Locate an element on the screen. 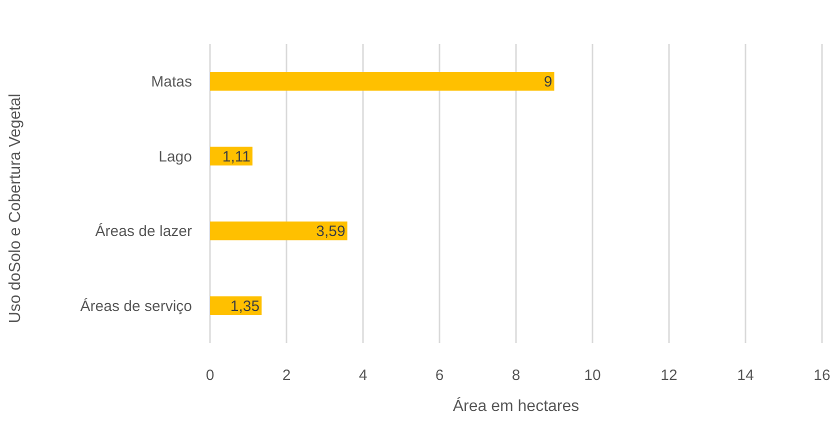 Image resolution: width=837 pixels, height=421 pixels. y-tick-label: Lago is located at coordinates (175, 157).